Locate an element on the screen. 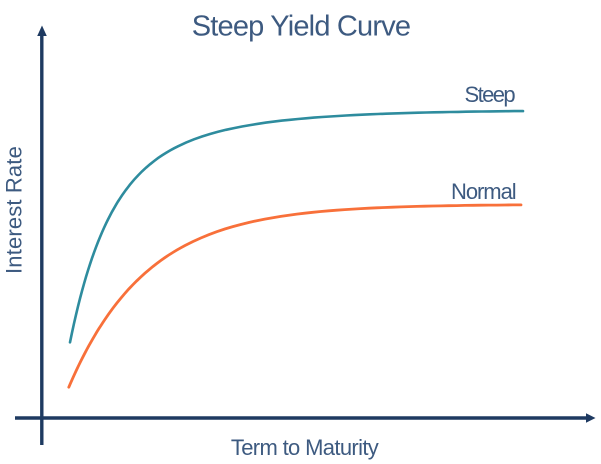 This screenshot has height=464, width=601. svg-text: Steep Yield Curve is located at coordinates (301, 27).